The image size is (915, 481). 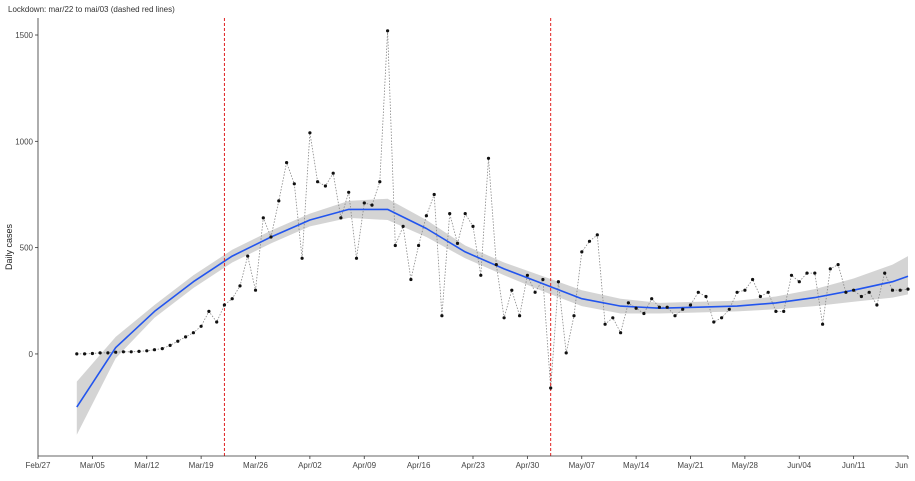 What do you see at coordinates (310, 465) in the screenshot?
I see `x-tick-label: Apr/02` at bounding box center [310, 465].